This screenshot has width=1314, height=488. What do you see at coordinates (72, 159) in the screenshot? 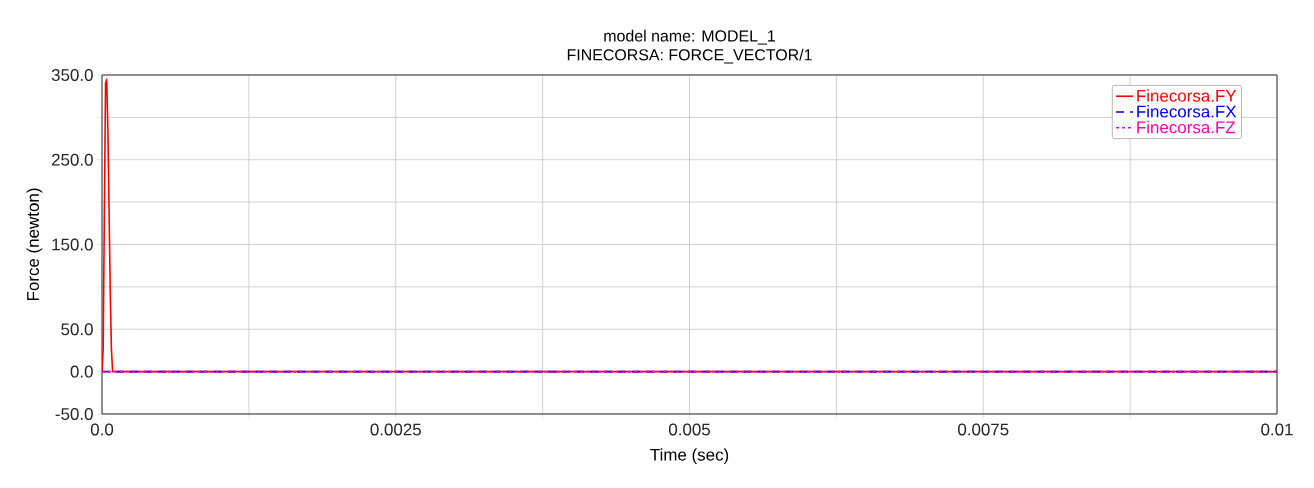
I see `y-tick-label: 250.0` at bounding box center [72, 159].